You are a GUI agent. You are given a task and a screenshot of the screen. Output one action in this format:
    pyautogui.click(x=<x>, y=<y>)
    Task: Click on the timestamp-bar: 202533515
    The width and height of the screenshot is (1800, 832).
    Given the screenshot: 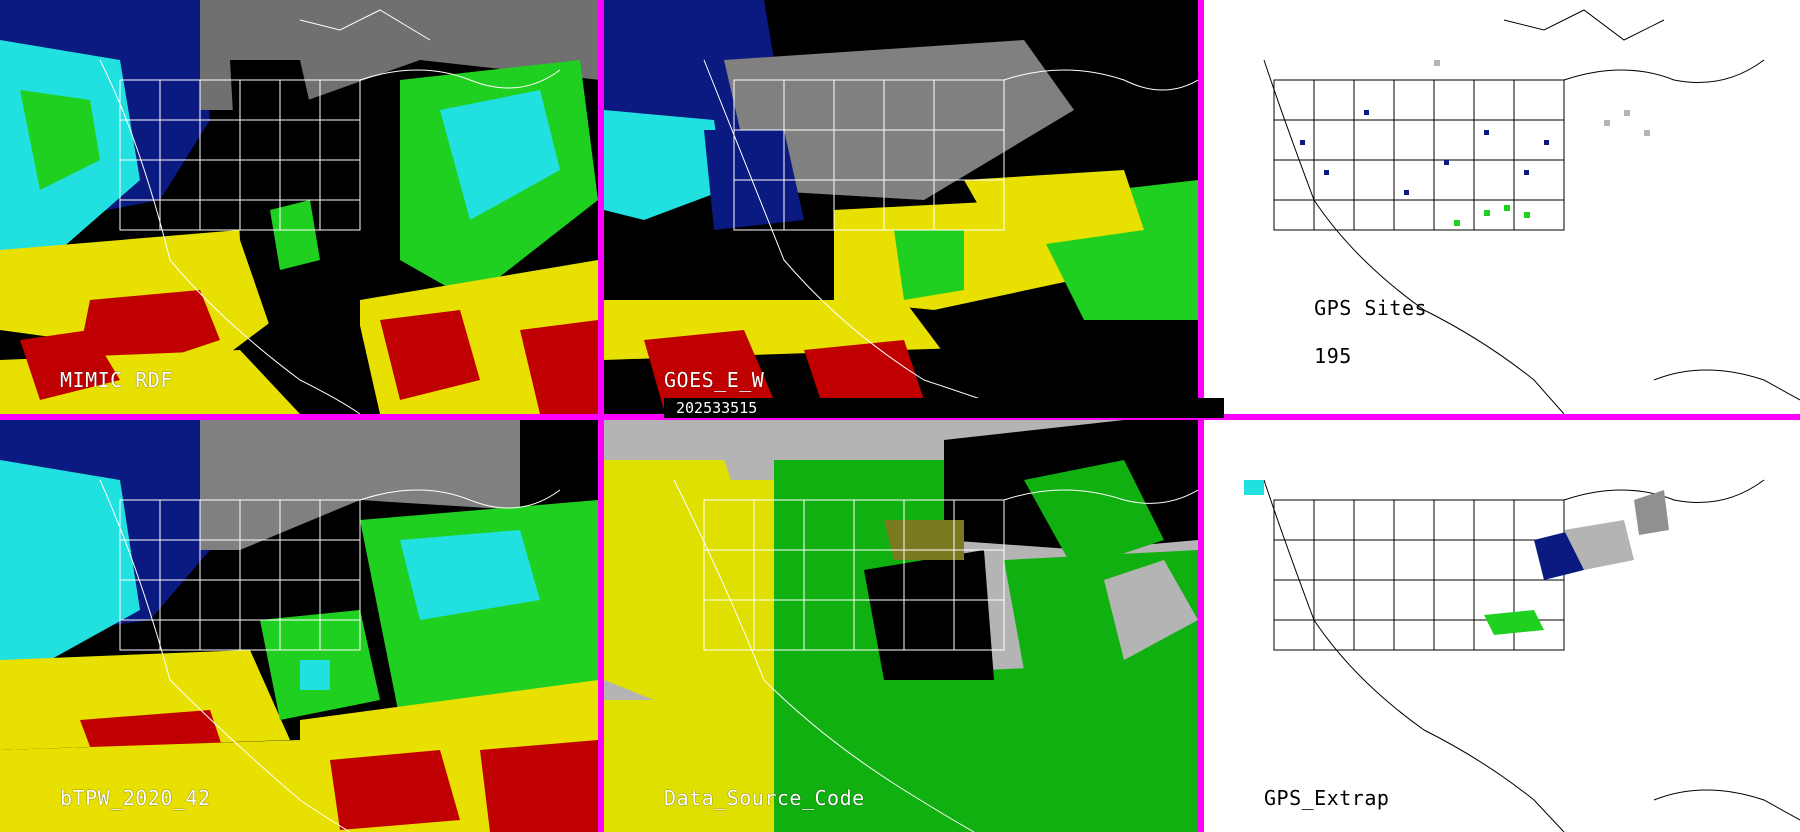 What is the action you would take?
    pyautogui.click(x=944, y=408)
    